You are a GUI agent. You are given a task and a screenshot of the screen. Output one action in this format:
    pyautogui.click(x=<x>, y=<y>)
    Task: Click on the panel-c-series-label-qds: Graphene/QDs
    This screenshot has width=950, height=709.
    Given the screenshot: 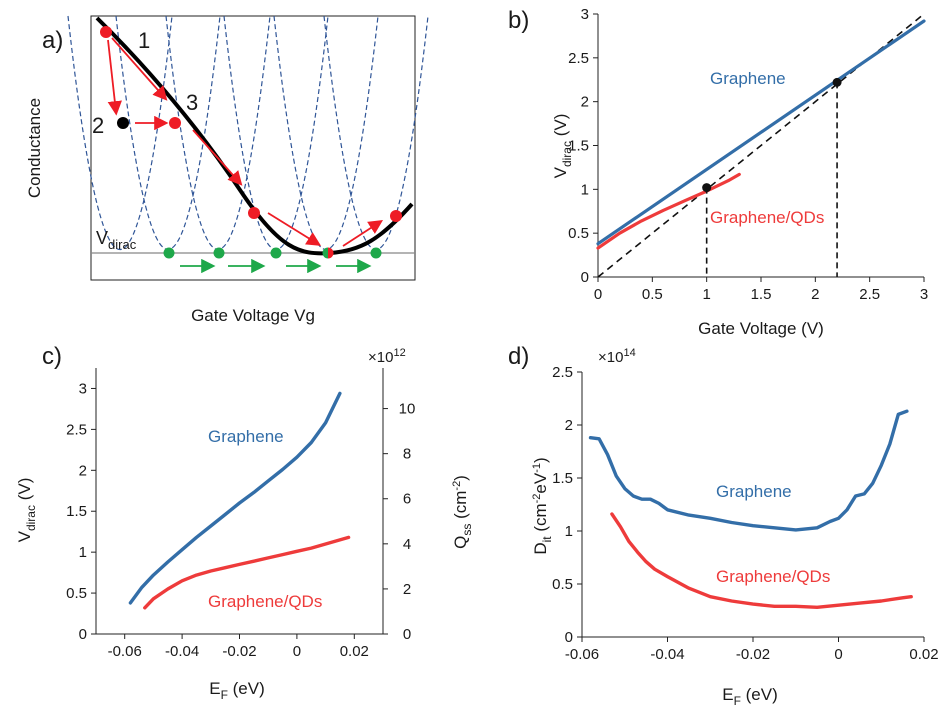 What is the action you would take?
    pyautogui.click(x=265, y=601)
    